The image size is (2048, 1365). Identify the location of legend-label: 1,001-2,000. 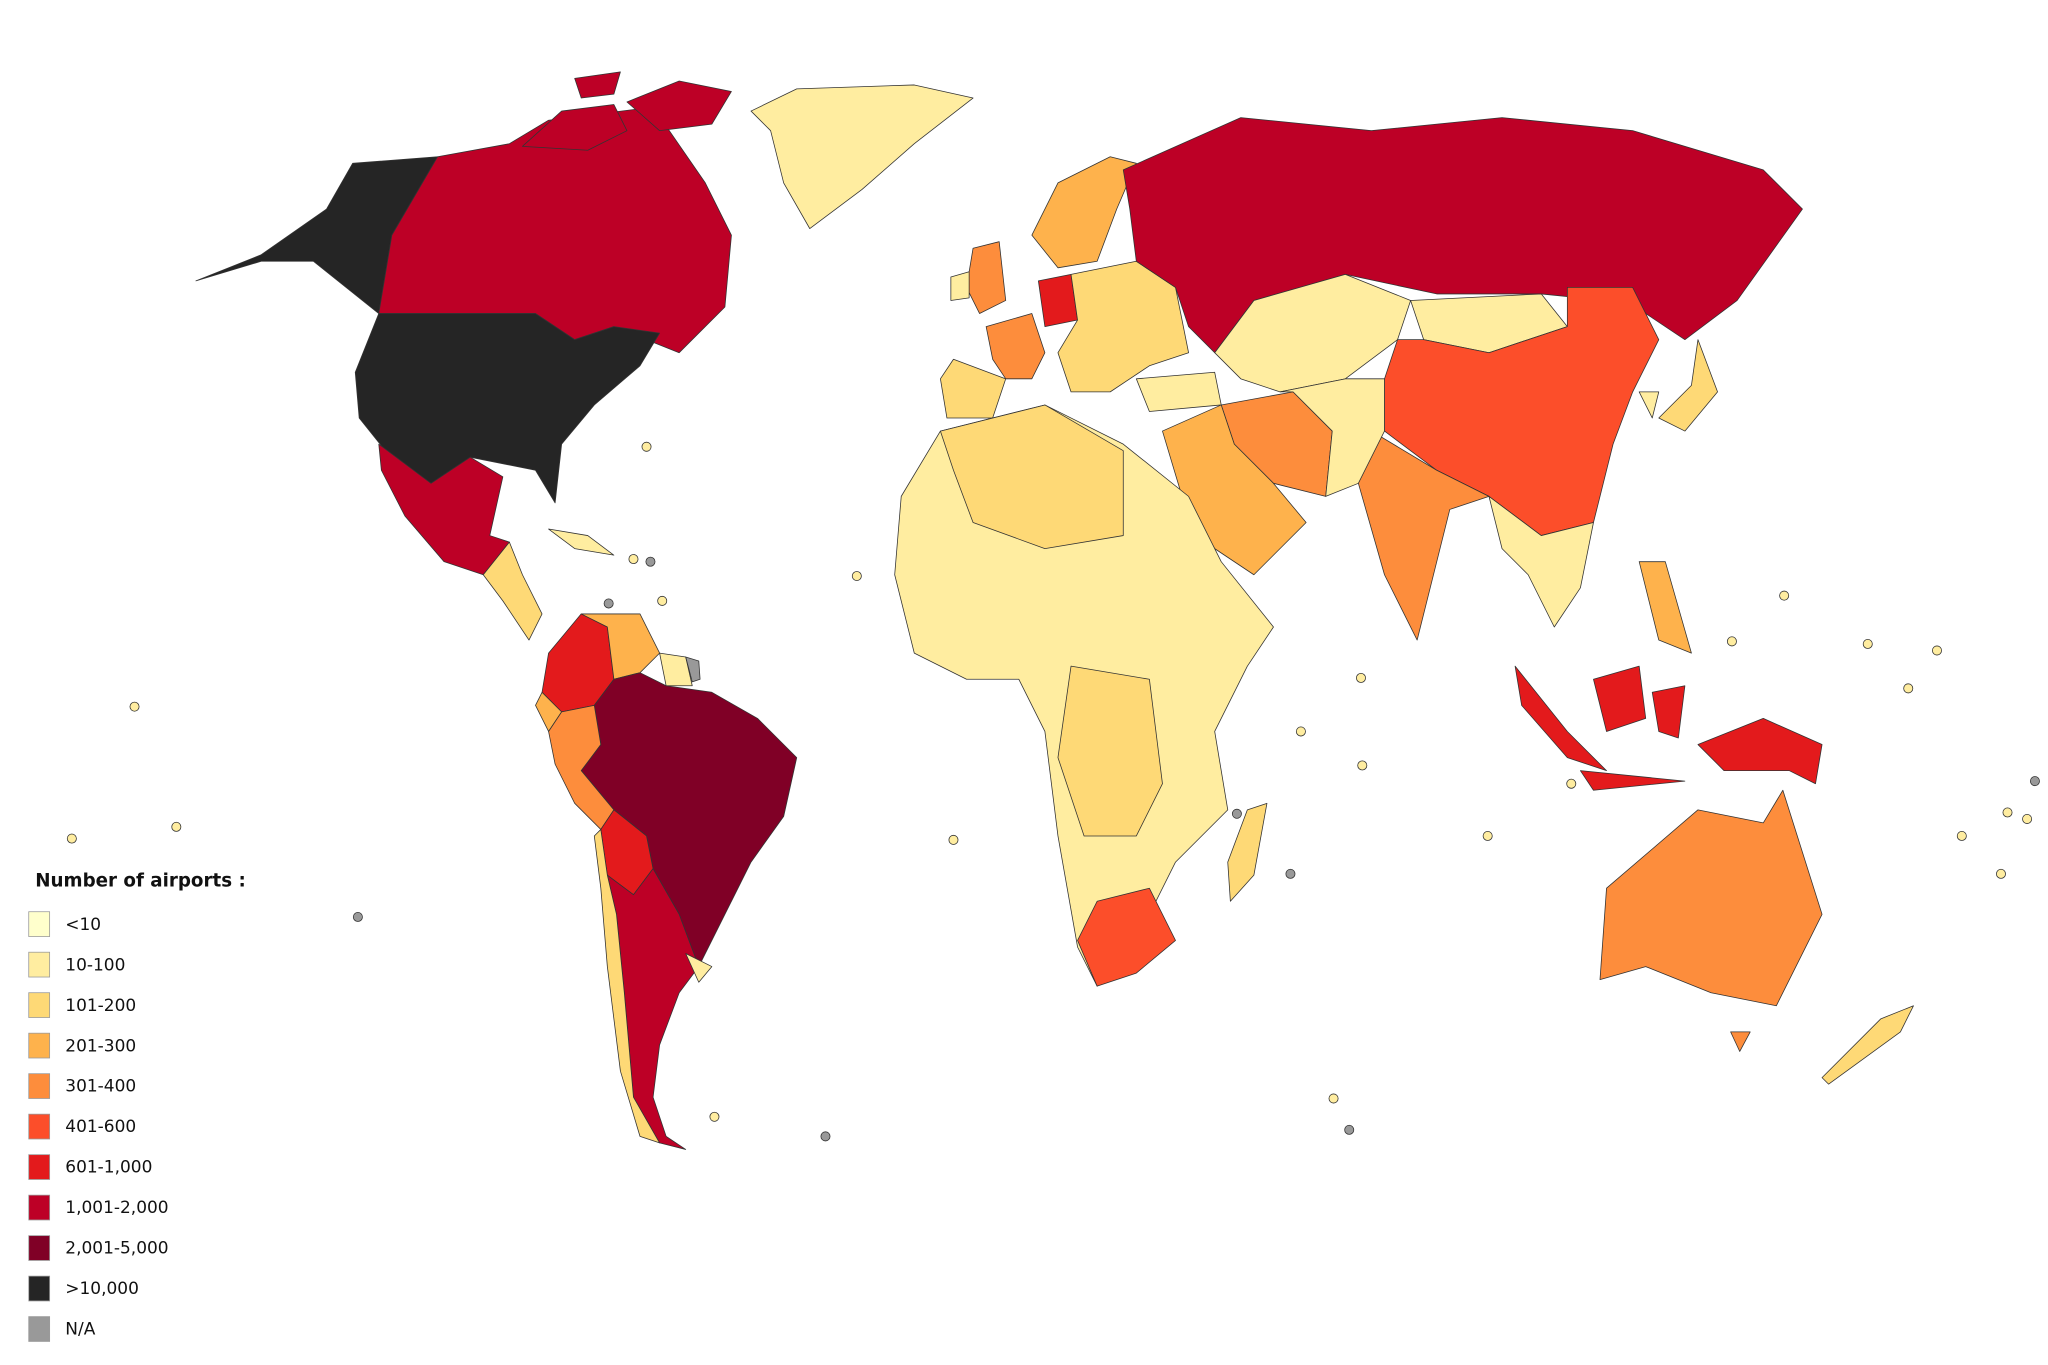
(116, 1208).